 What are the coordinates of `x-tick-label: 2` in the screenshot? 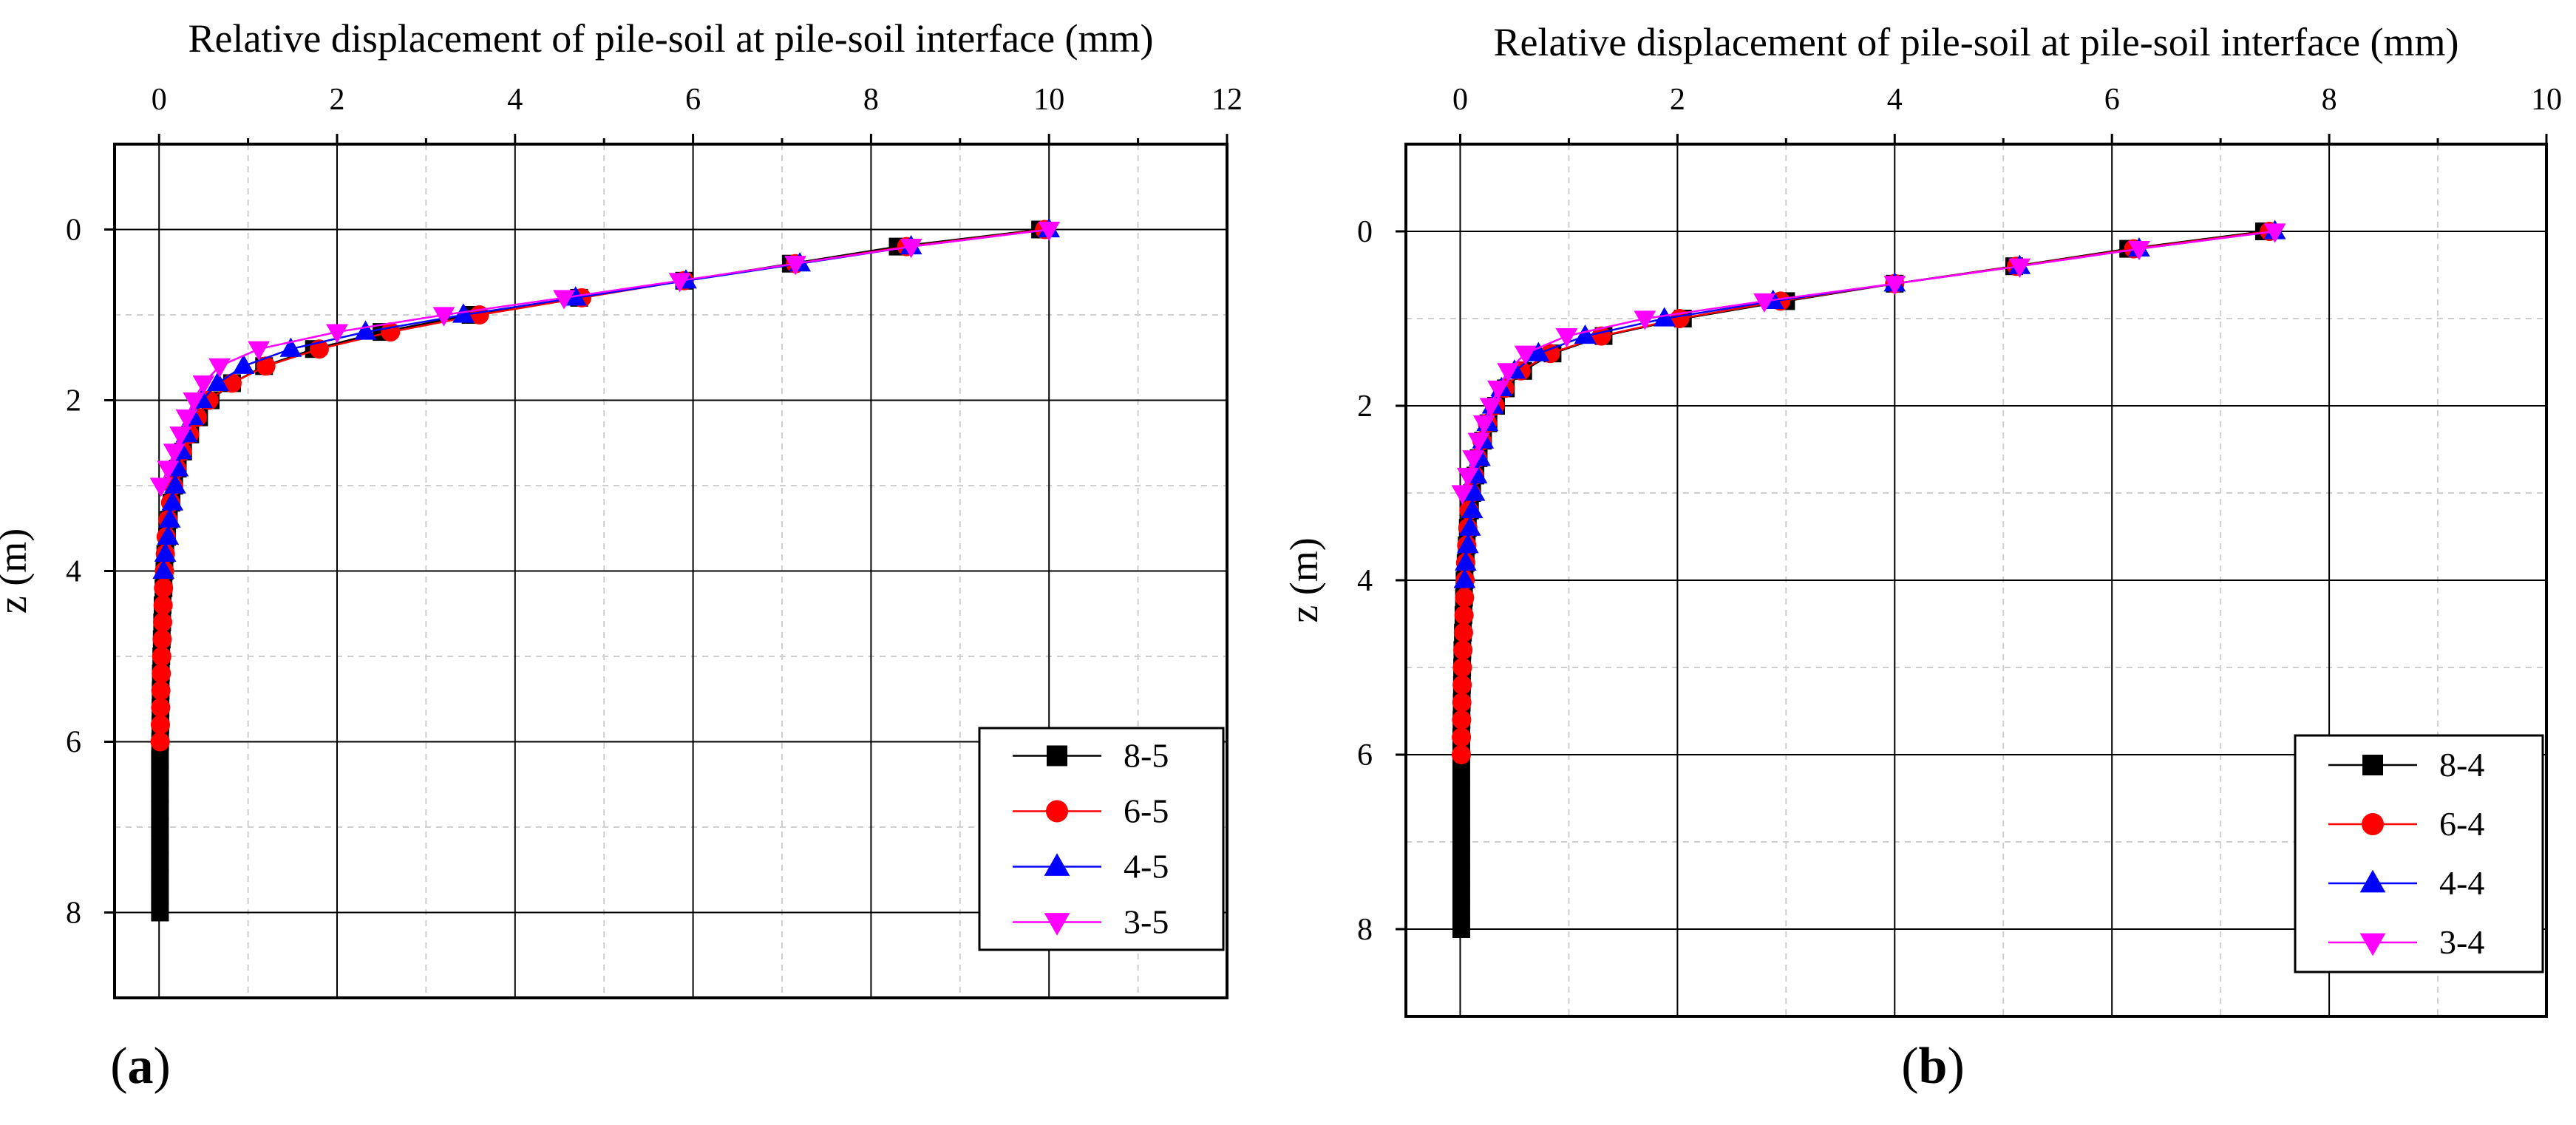 It's located at (337, 100).